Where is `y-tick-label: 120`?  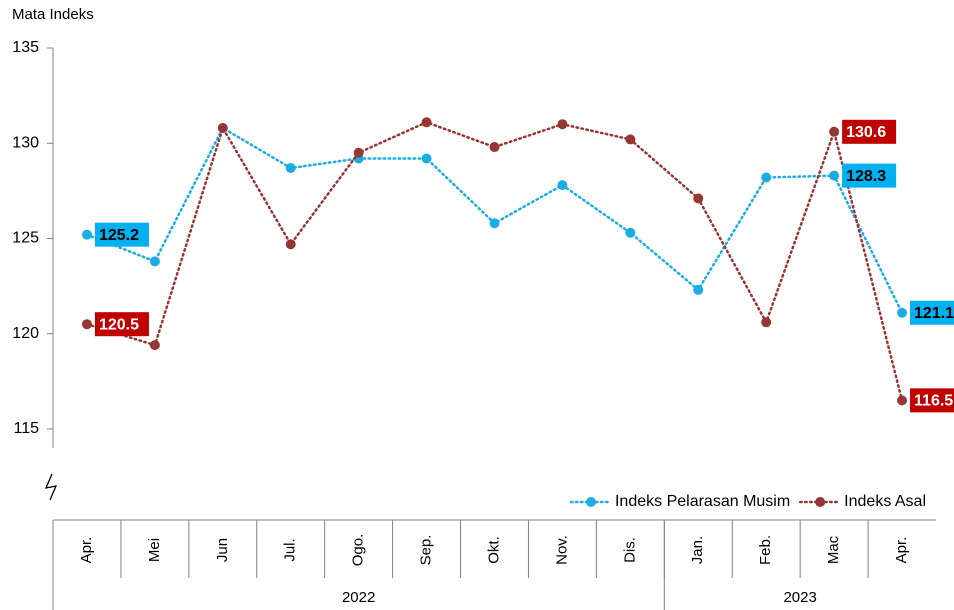 y-tick-label: 120 is located at coordinates (25, 333).